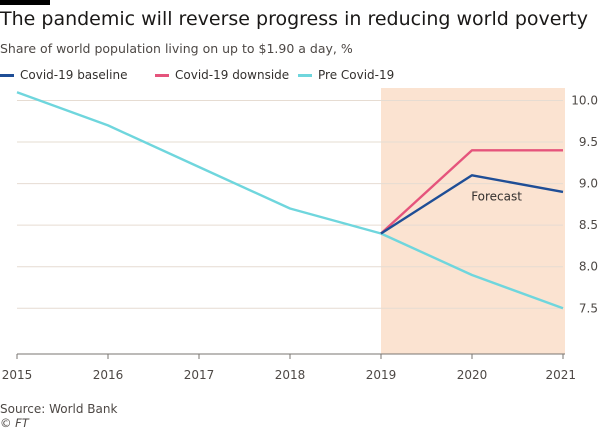  What do you see at coordinates (17, 375) in the screenshot?
I see `x-tick-label: 2015` at bounding box center [17, 375].